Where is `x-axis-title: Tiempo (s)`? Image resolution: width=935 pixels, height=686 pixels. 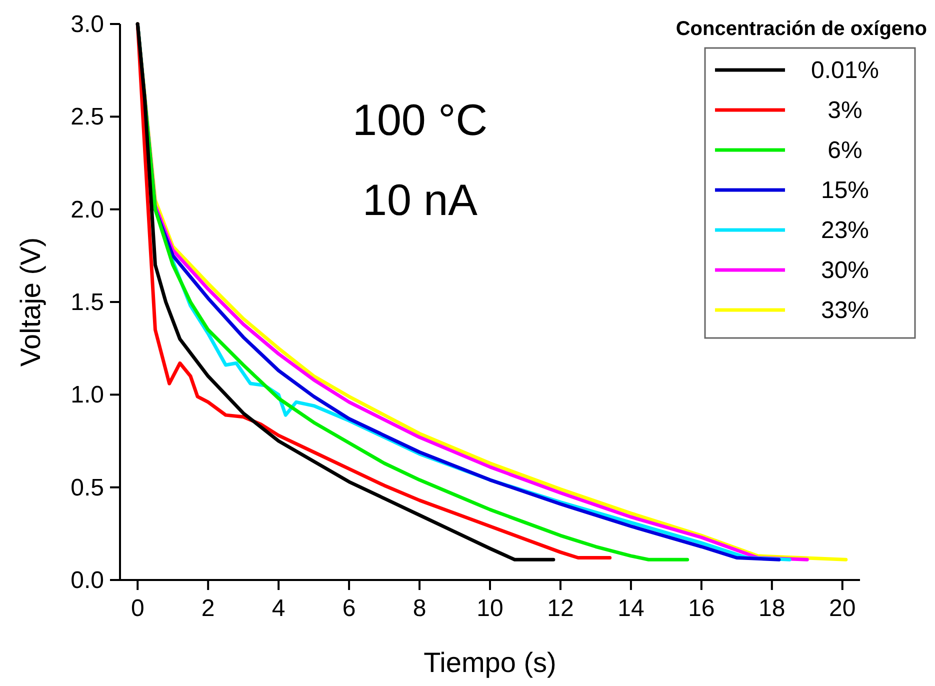
x-axis-title: Tiempo (s) is located at coordinates (490, 662).